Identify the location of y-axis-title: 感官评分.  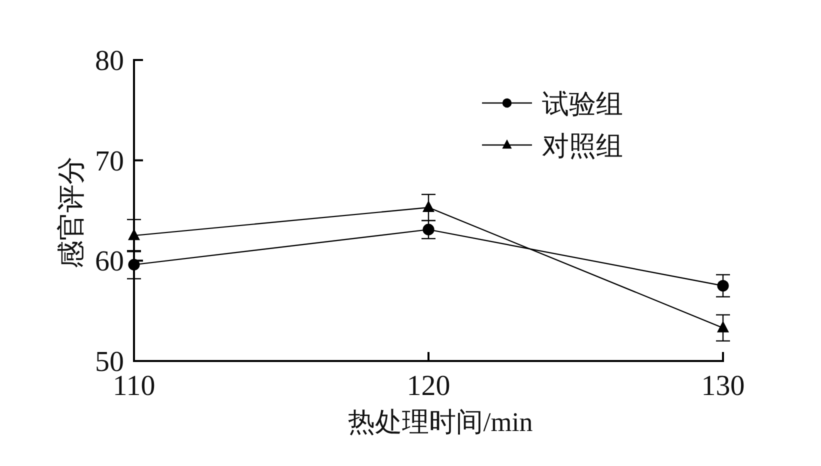
(72, 212).